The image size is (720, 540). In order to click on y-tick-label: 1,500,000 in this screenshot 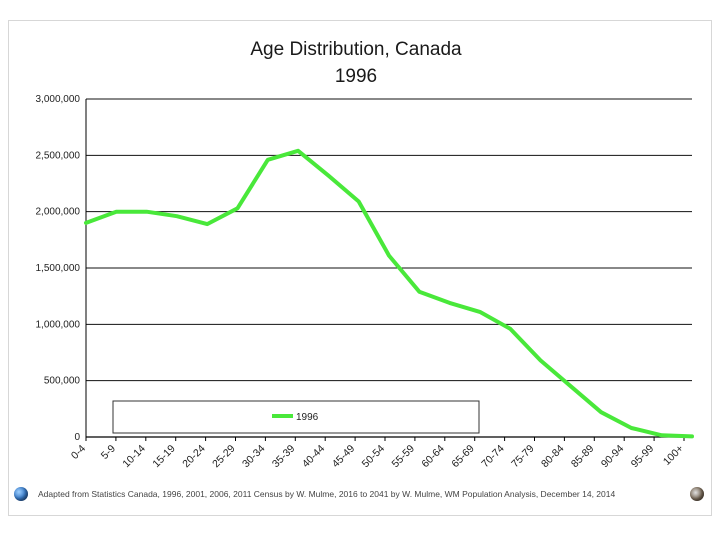, I will do `click(58, 268)`.